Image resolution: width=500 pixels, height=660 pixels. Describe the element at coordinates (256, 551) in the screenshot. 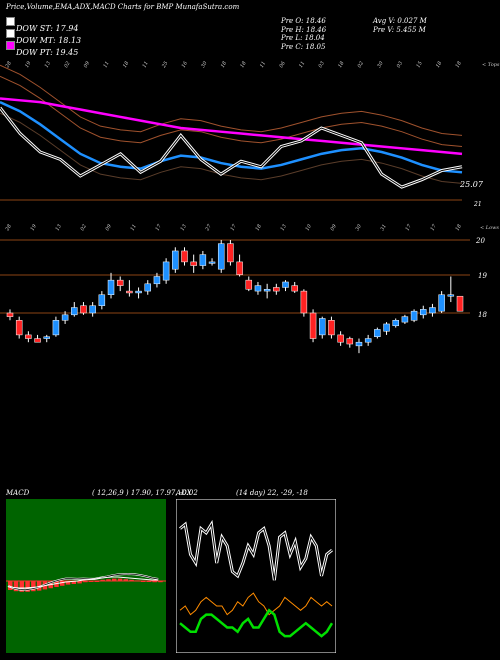

I see `adx-line` at that location.